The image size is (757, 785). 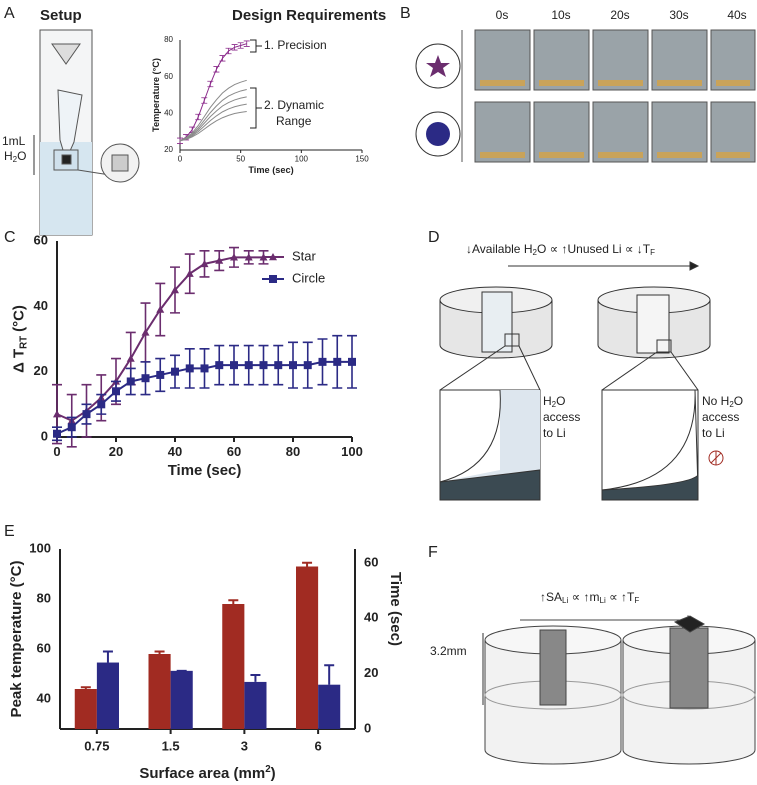 What do you see at coordinates (715, 401) in the screenshot?
I see `text-part: No H` at bounding box center [715, 401].